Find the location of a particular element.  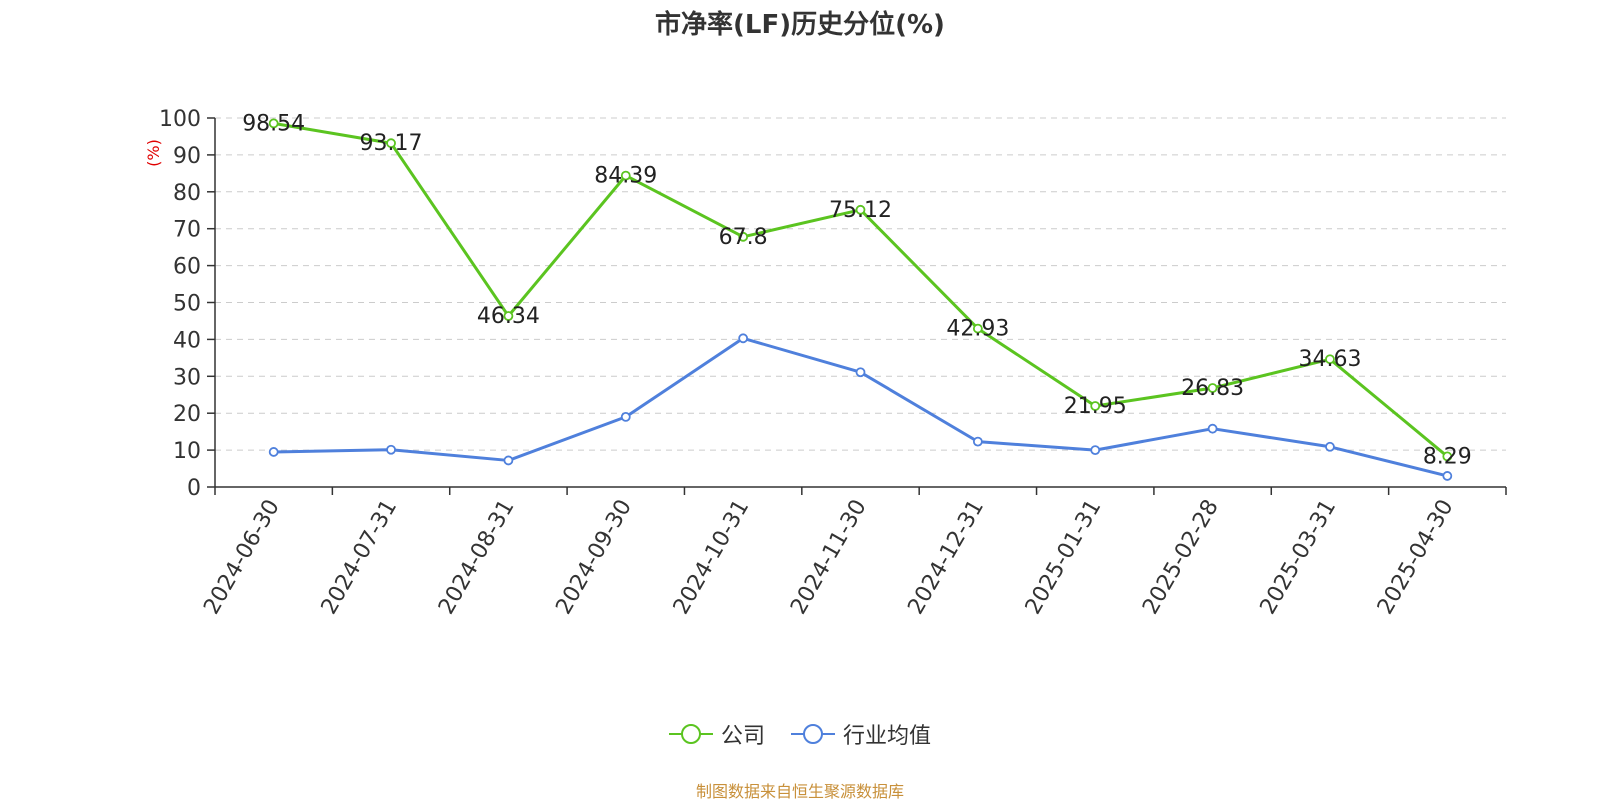

data-source-note: 制图数据来自恒生聚源数据库 is located at coordinates (799, 791).